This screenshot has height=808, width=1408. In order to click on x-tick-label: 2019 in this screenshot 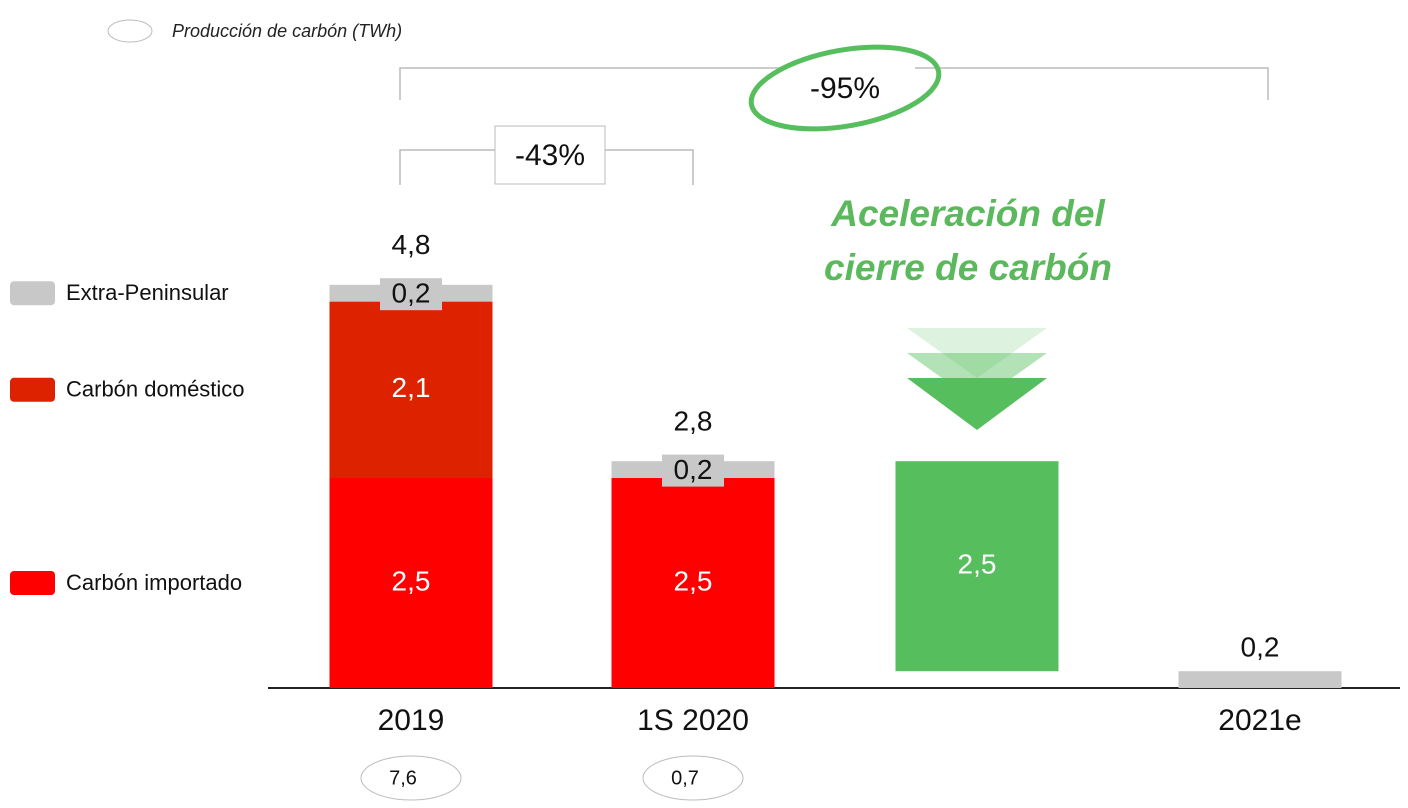, I will do `click(411, 720)`.